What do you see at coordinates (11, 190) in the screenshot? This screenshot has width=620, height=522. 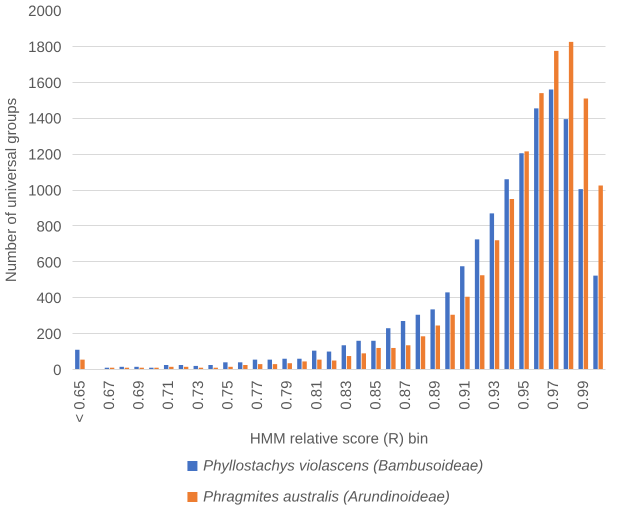 I see `y-axis-title: Number of universal groups` at bounding box center [11, 190].